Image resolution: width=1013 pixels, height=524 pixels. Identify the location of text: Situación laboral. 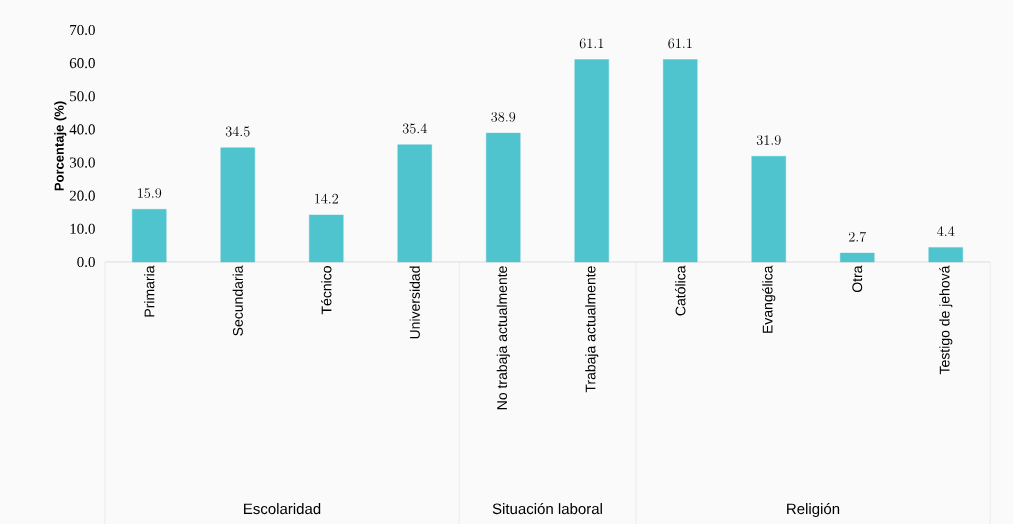
(547, 508).